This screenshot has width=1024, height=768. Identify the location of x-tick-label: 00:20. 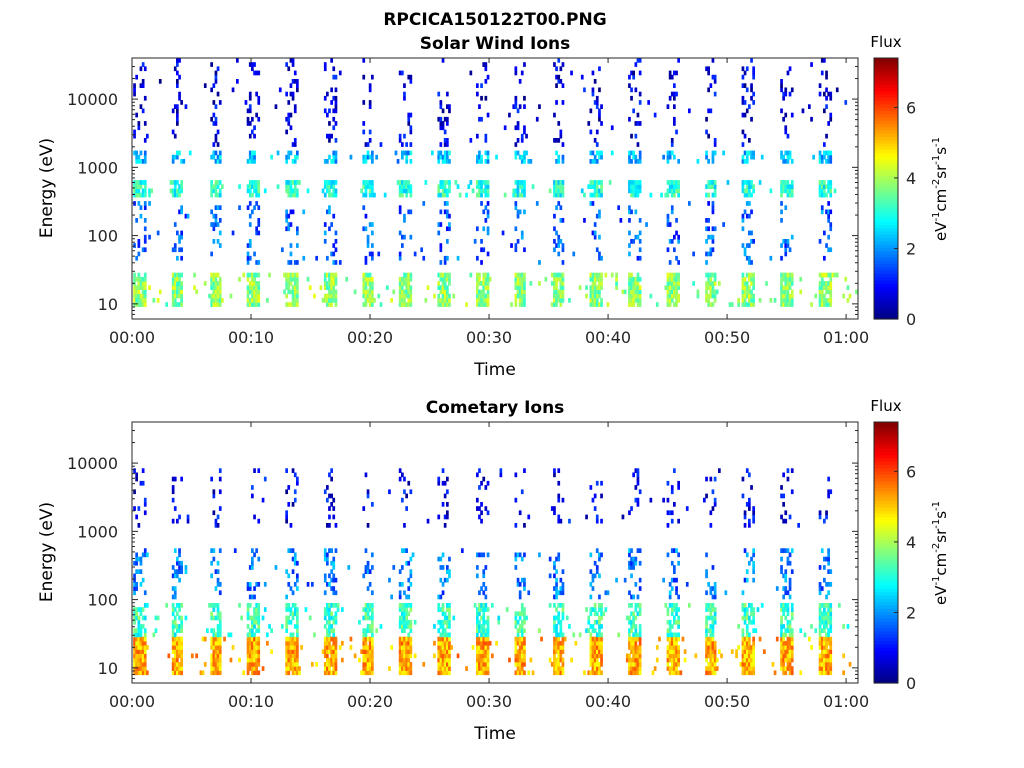
(370, 337).